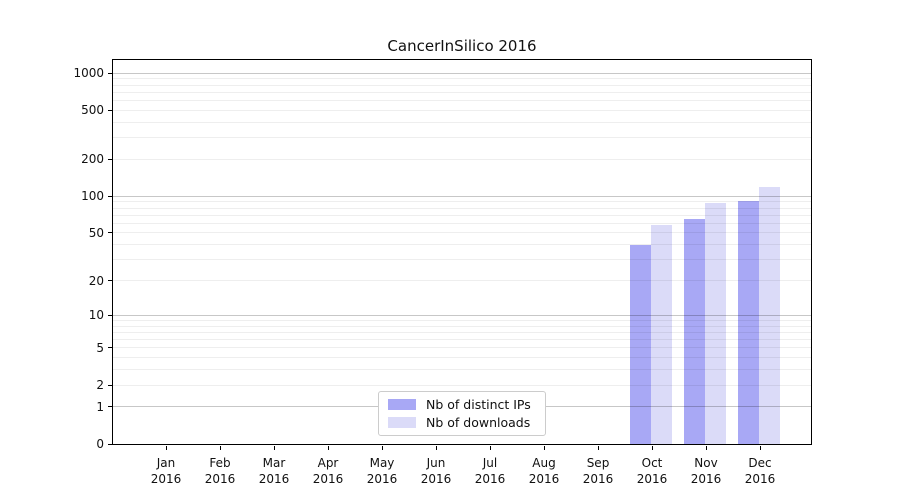 The width and height of the screenshot is (900, 500). I want to click on y-axis-tick-label: 20, so click(96, 280).